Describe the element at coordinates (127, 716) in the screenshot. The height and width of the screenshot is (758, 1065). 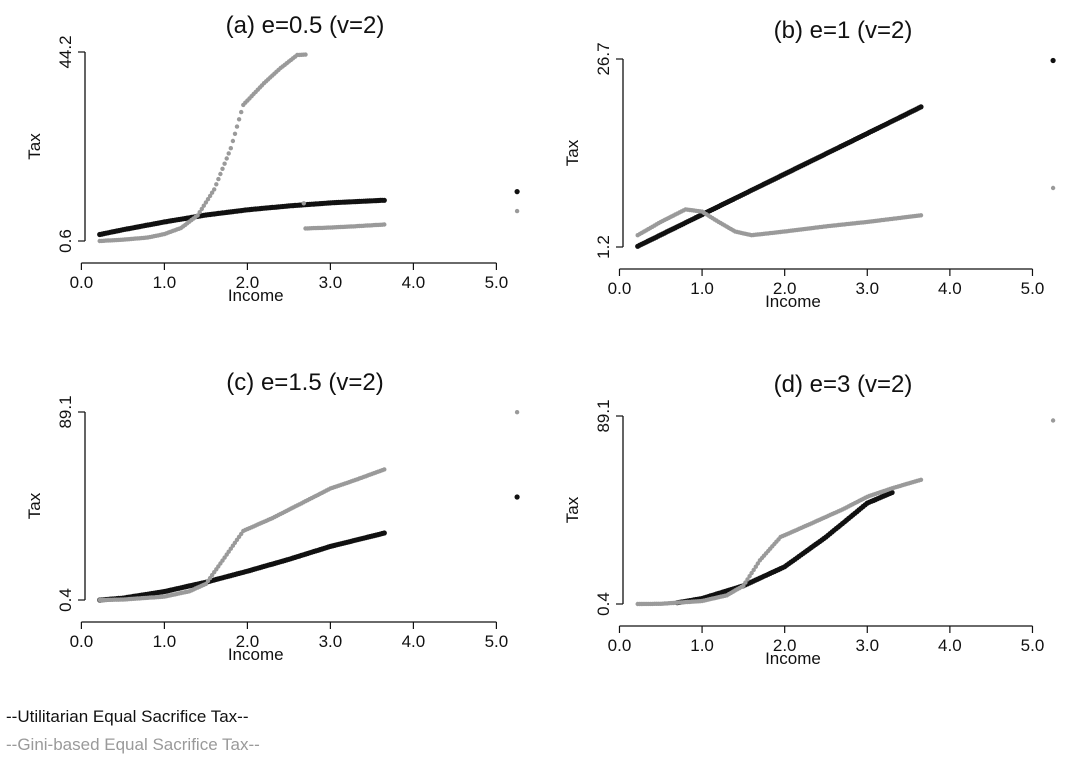
I see `legend-utilitarian: --Utilitarian Equal Sacrifice Tax--` at that location.